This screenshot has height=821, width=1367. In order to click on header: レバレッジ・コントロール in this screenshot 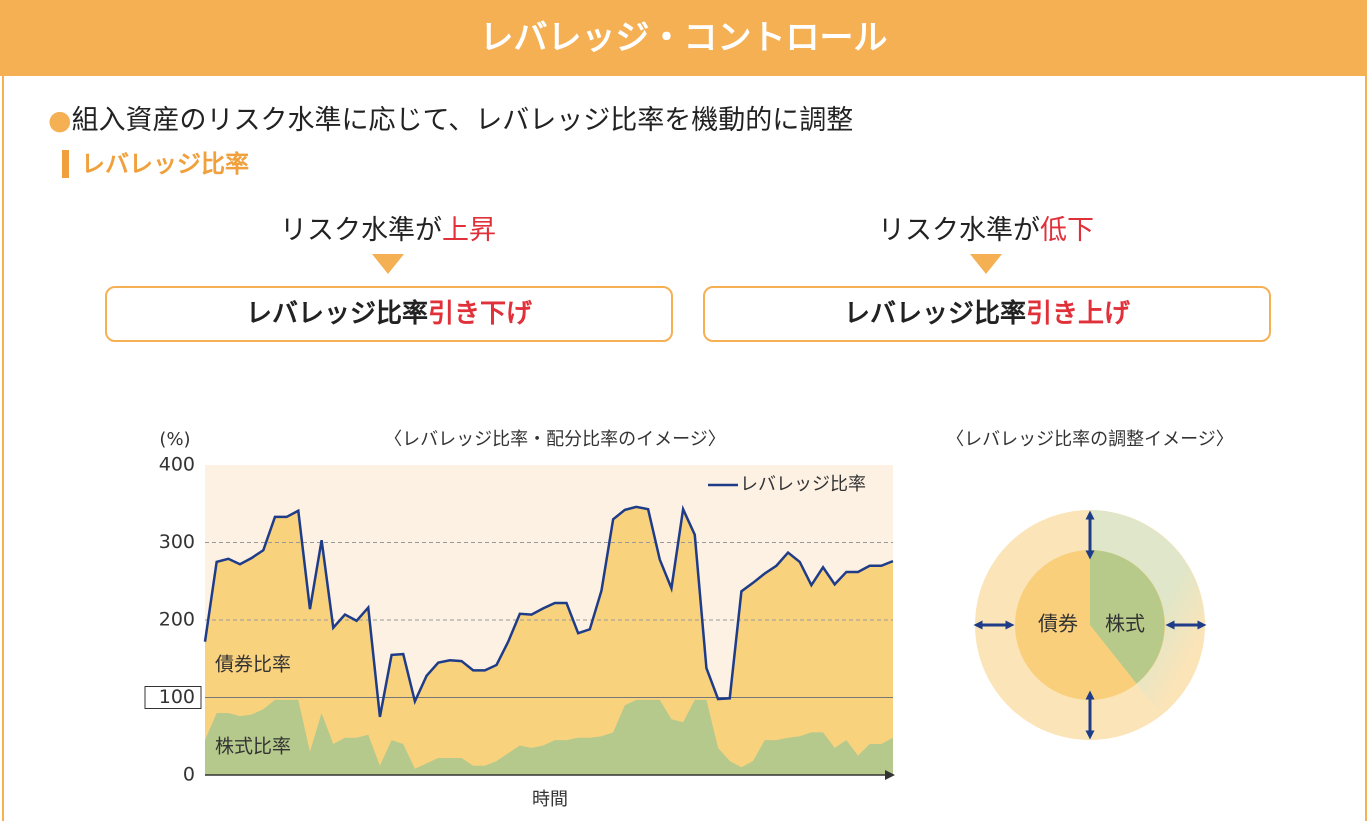, I will do `click(683, 38)`.